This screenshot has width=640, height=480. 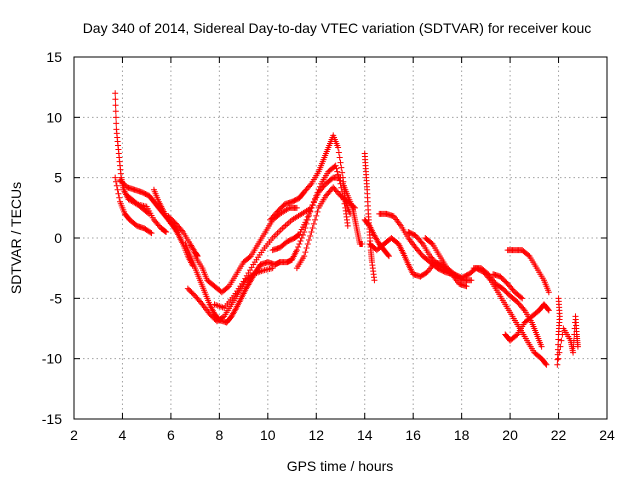 I want to click on x-tick-label: 20, so click(x=510, y=435).